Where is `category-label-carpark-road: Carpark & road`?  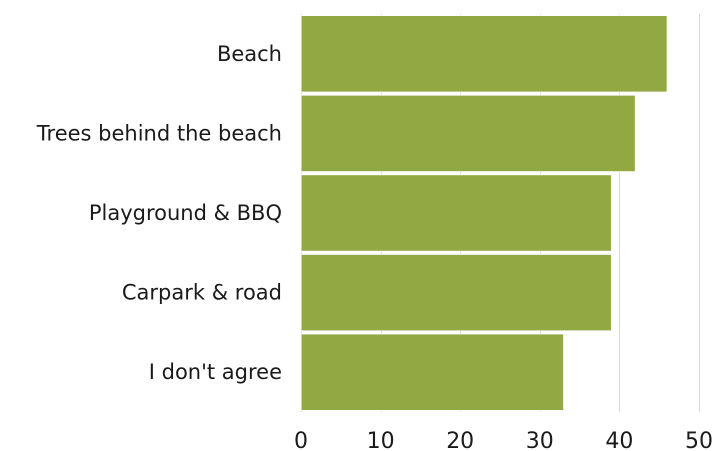 category-label-carpark-road: Carpark & road is located at coordinates (202, 293).